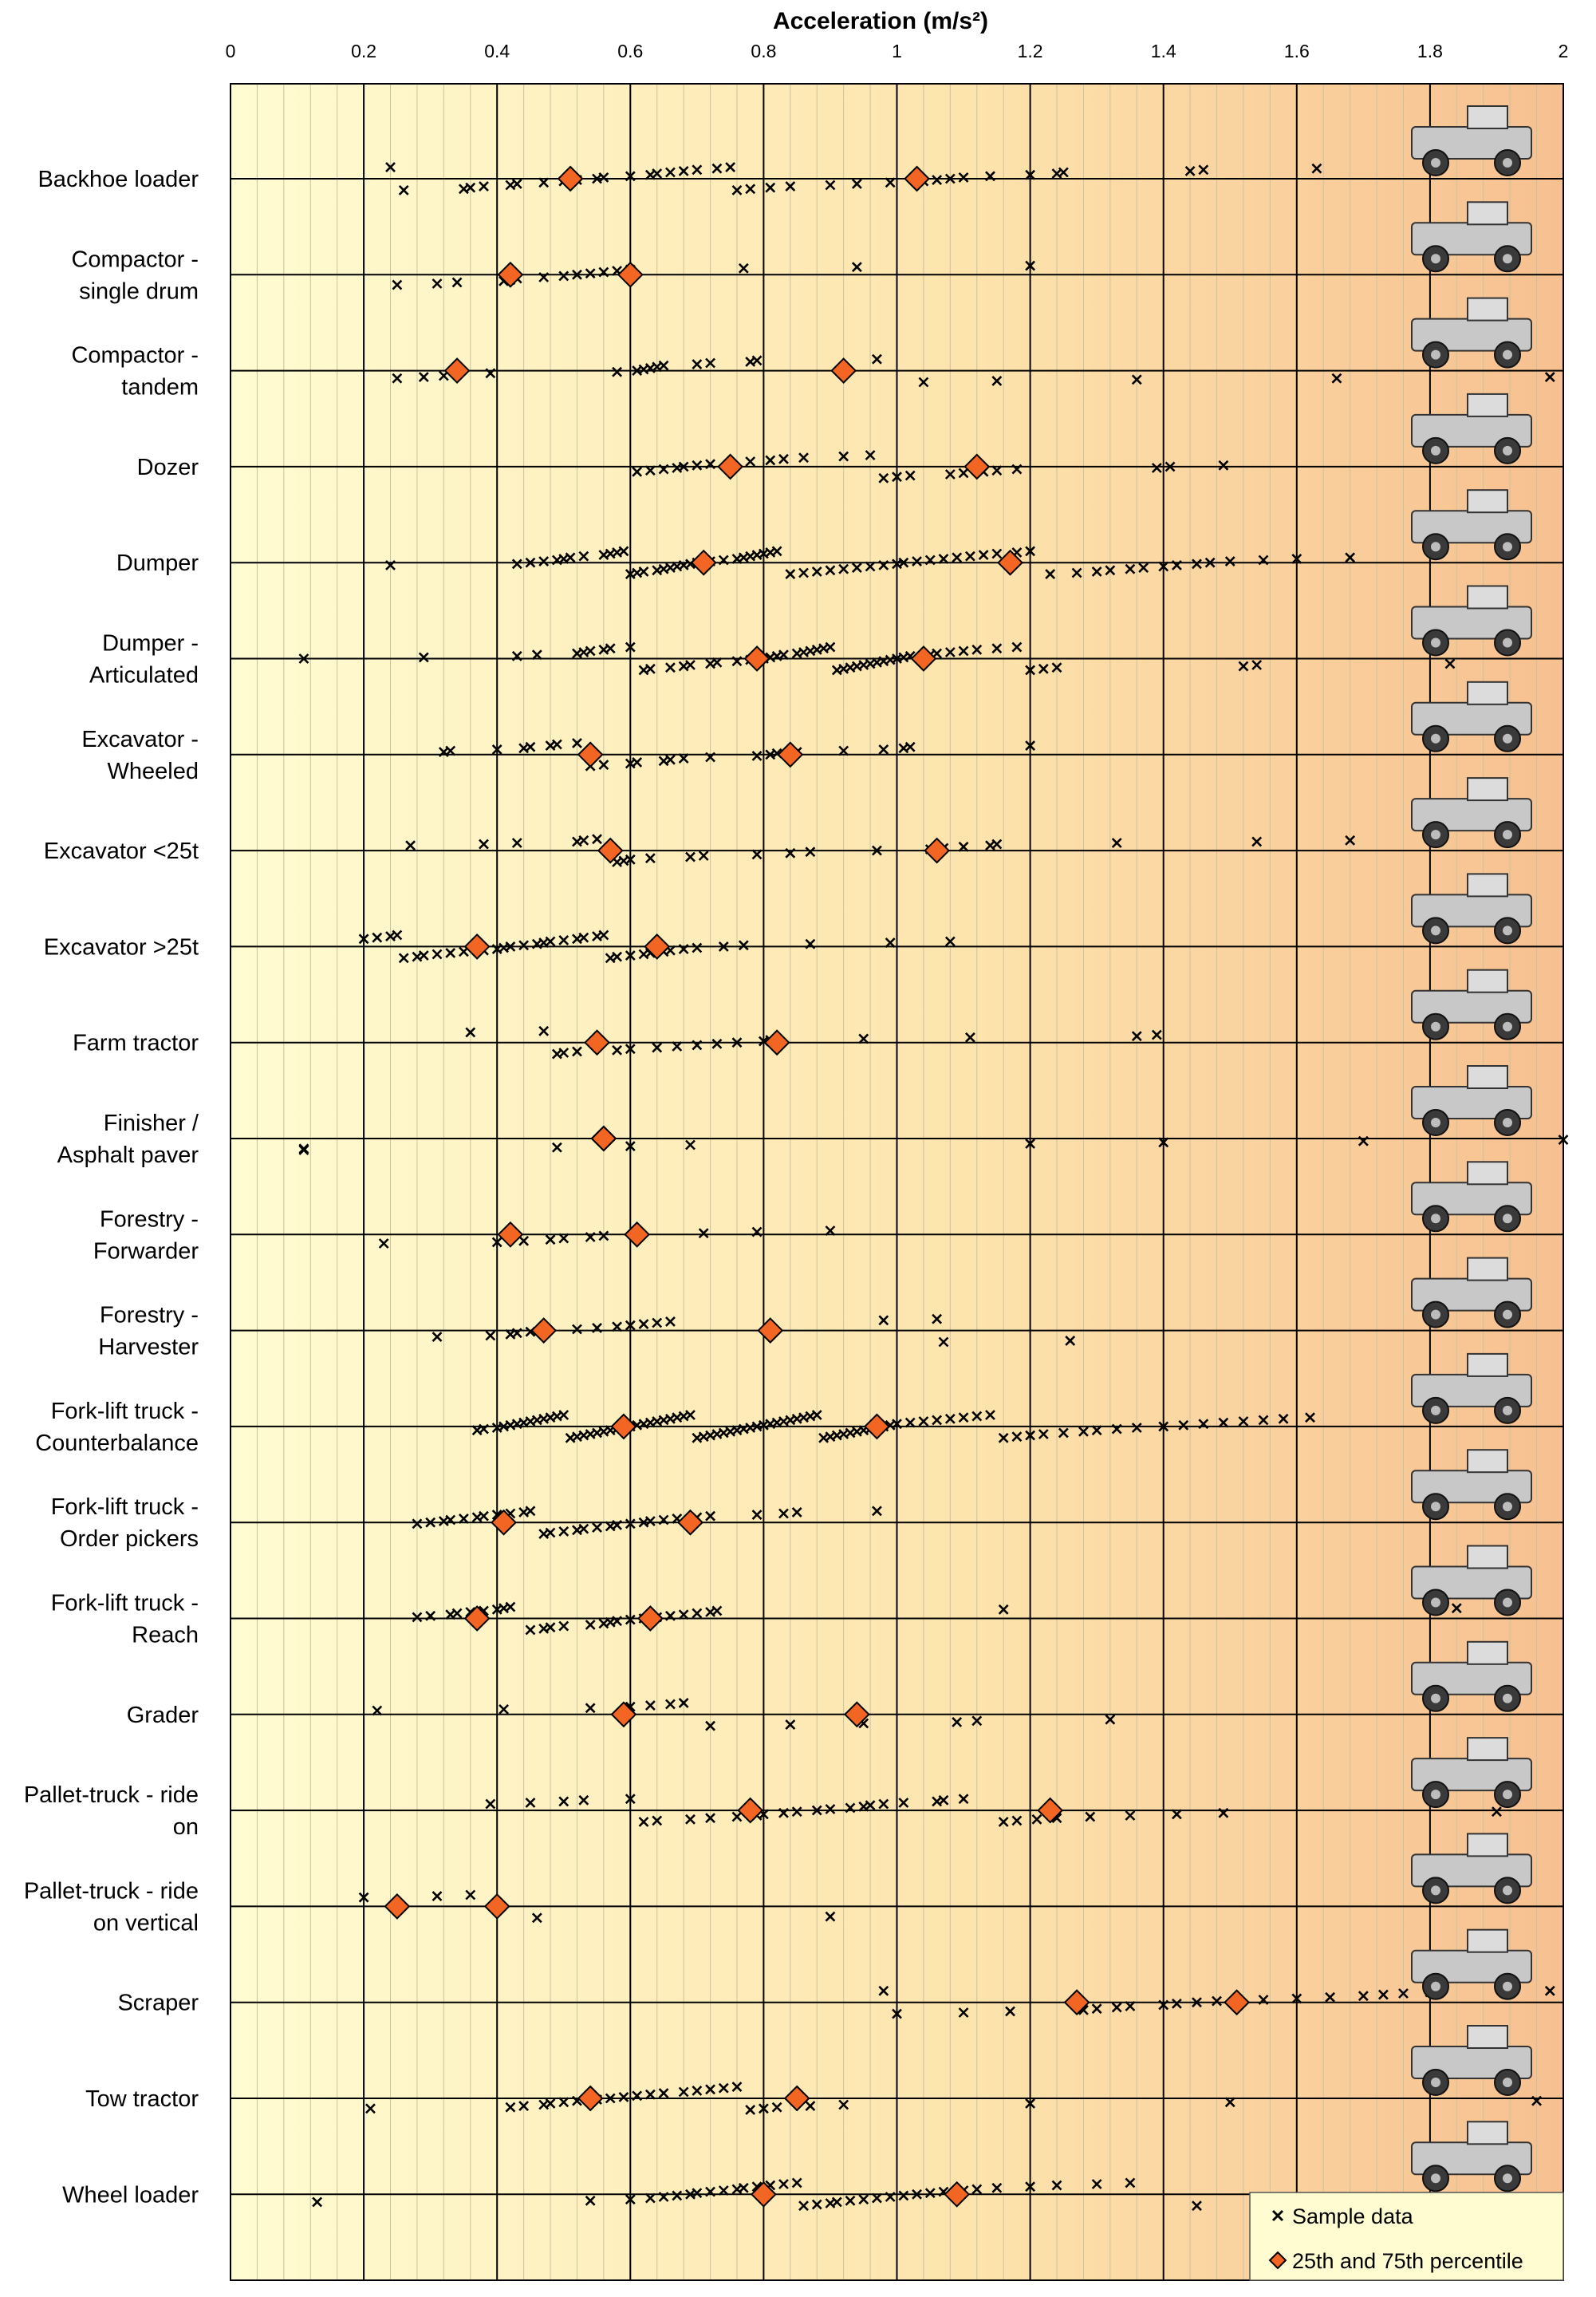 This screenshot has width=1596, height=2297. I want to click on category-row: Tow tractor, so click(824, 2098).